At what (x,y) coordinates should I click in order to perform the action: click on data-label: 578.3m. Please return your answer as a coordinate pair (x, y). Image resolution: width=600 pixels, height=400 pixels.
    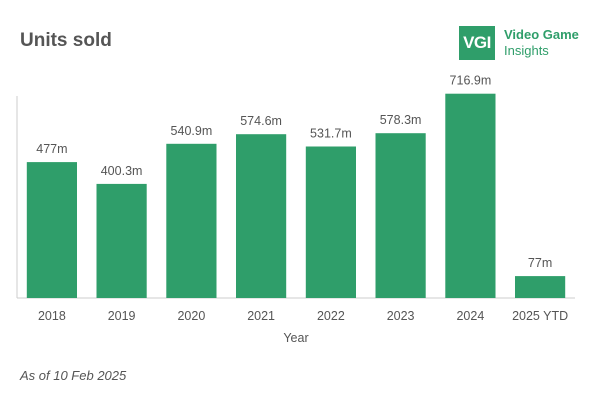
    Looking at the image, I should click on (401, 120).